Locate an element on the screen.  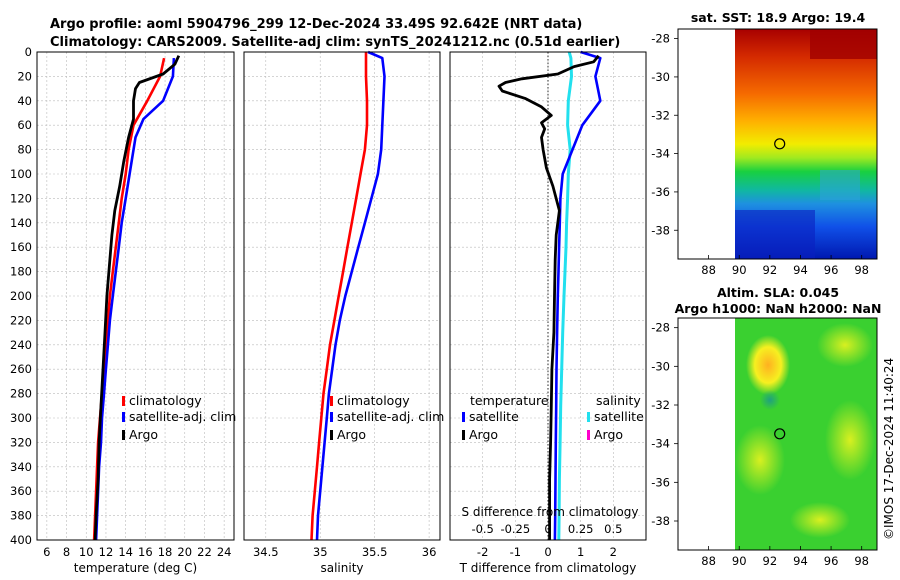
map-y-tick-label: -30 is located at coordinates (660, 366).